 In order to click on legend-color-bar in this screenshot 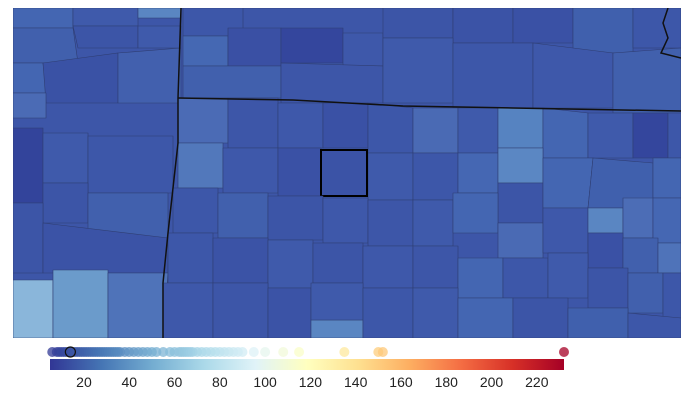, I will do `click(307, 364)`.